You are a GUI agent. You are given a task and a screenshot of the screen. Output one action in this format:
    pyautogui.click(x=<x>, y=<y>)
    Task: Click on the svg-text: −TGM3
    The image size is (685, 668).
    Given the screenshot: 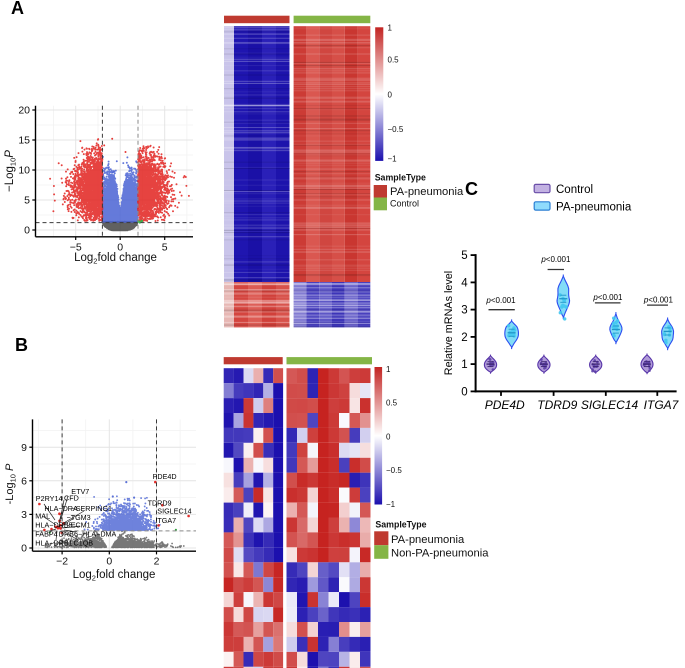 What is the action you would take?
    pyautogui.click(x=79, y=517)
    